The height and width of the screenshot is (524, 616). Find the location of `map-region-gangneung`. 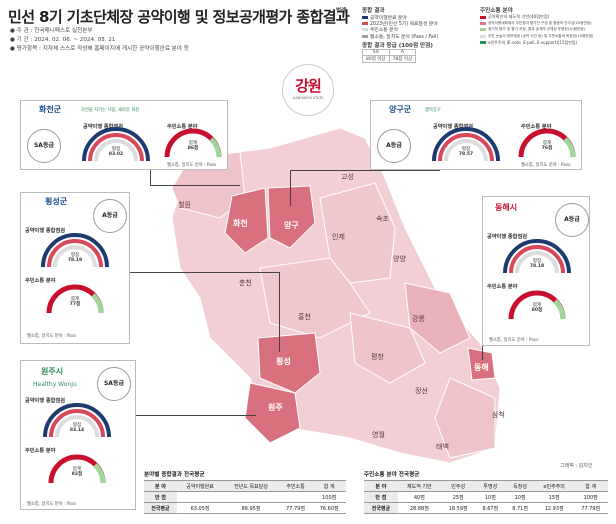

map-region-gangneung is located at coordinates (437, 318).